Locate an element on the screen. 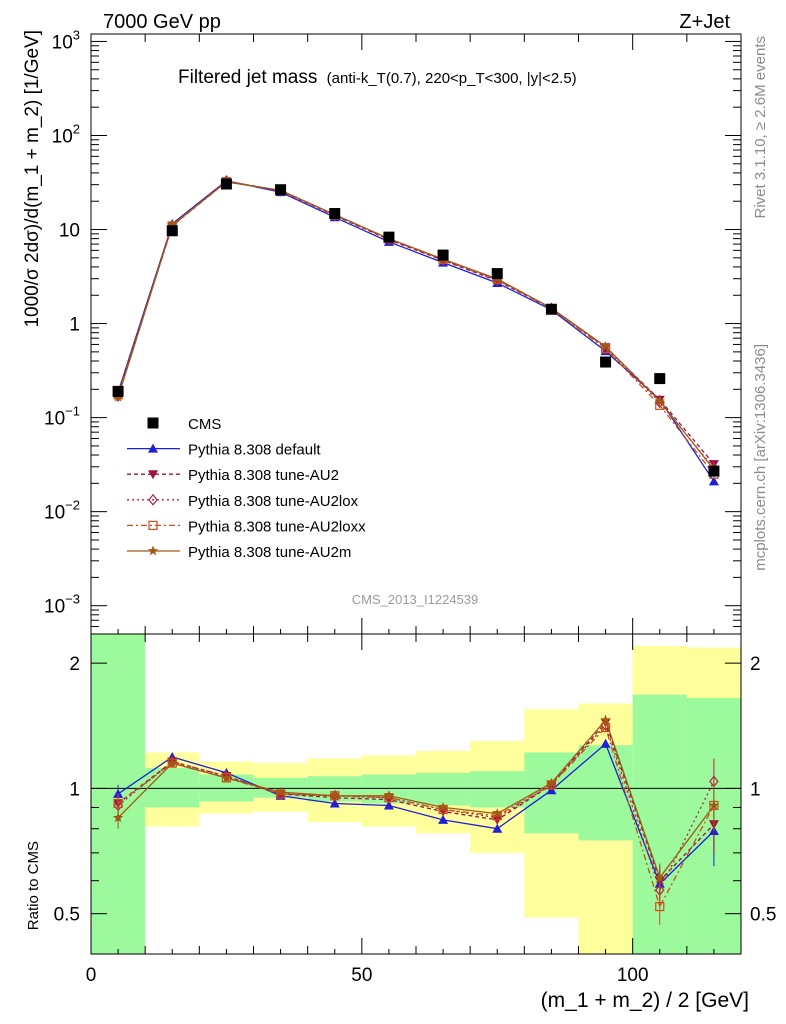 This screenshot has width=786, height=1024. legend-label-au2: Pythia 8.308 tune-AU2 is located at coordinates (263, 475).